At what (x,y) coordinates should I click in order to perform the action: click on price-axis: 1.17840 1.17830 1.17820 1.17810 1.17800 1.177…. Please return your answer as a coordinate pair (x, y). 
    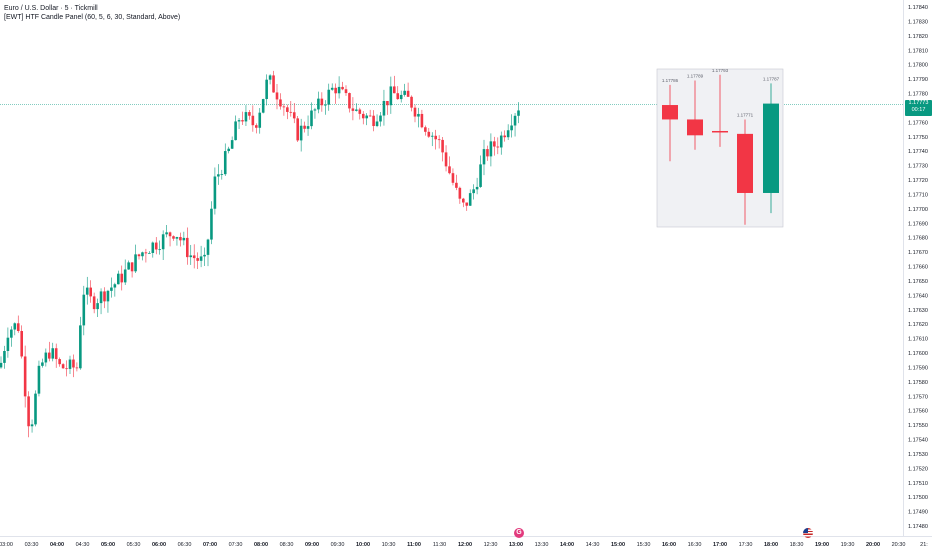
    Looking at the image, I should click on (917, 268).